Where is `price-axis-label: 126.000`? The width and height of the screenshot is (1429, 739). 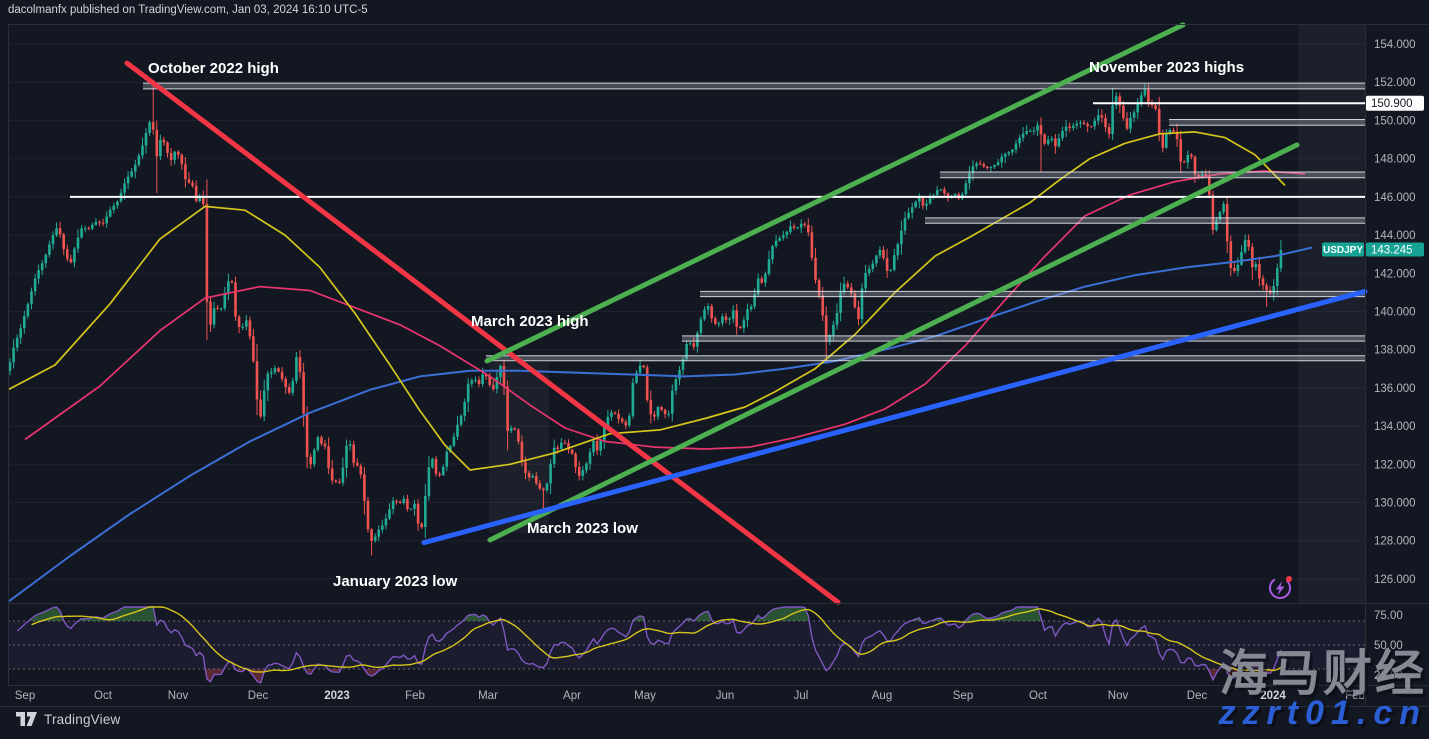
price-axis-label: 126.000 is located at coordinates (1395, 580).